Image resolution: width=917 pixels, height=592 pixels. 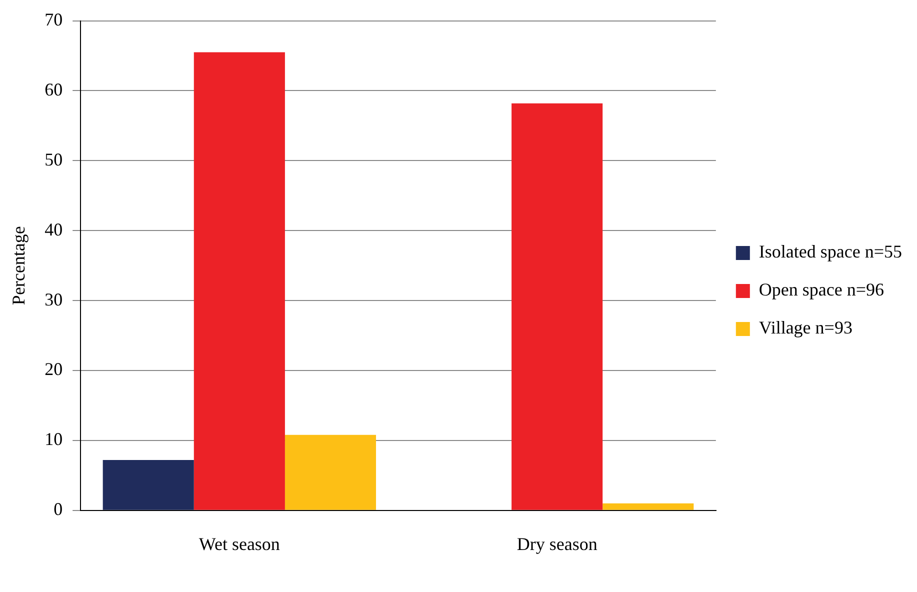 I want to click on y-tick-label: 30, so click(x=53, y=299).